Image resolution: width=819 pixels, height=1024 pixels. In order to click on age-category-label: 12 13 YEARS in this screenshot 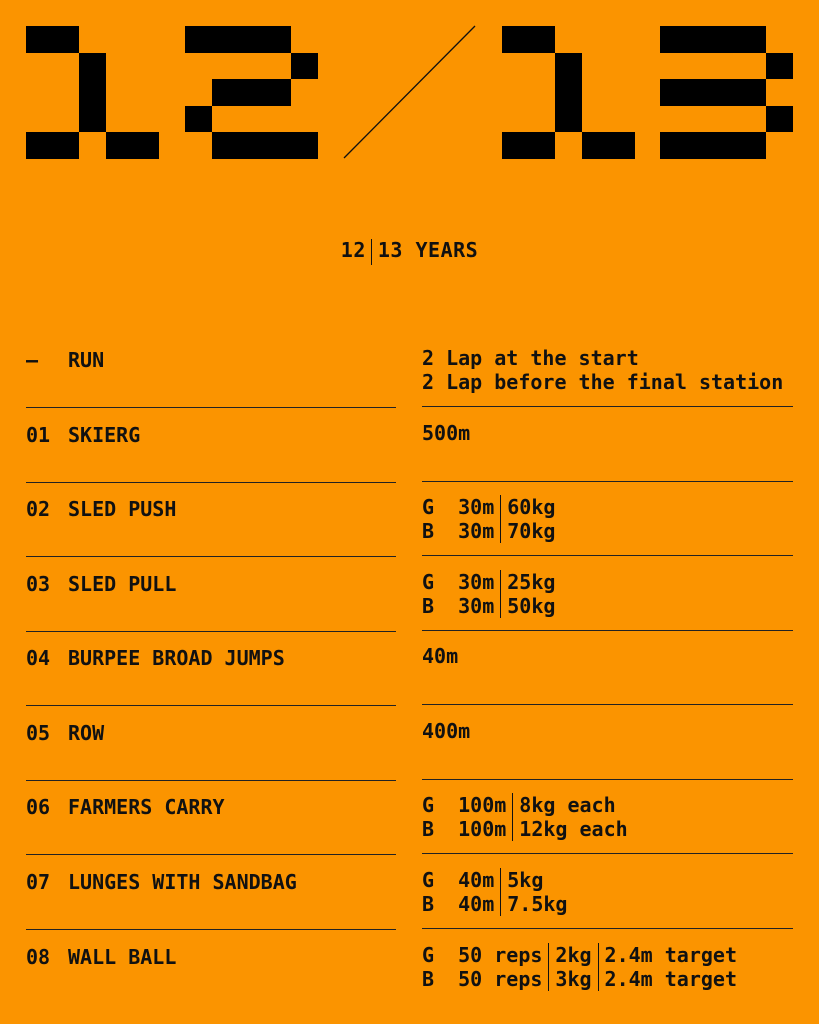, I will do `click(409, 251)`.